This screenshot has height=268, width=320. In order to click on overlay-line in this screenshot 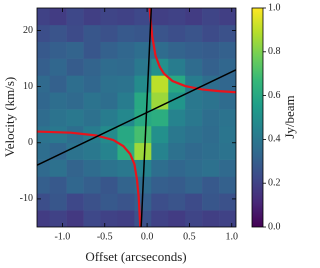, I will do `click(192, 51)`.